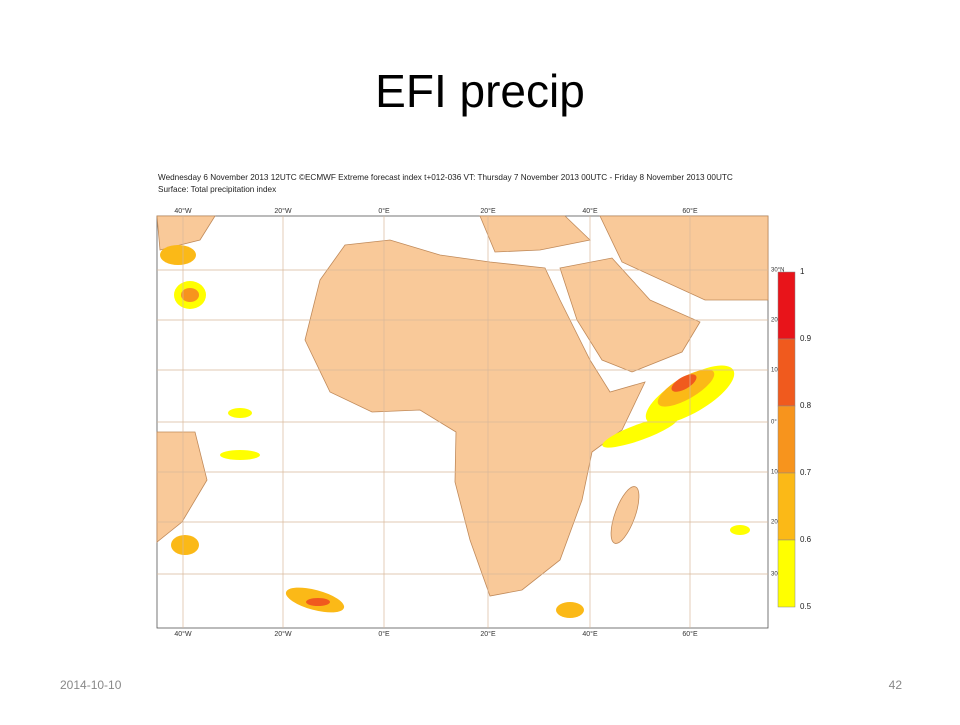 The width and height of the screenshot is (960, 725). Describe the element at coordinates (774, 575) in the screenshot. I see `latitude-label: 30` at that location.